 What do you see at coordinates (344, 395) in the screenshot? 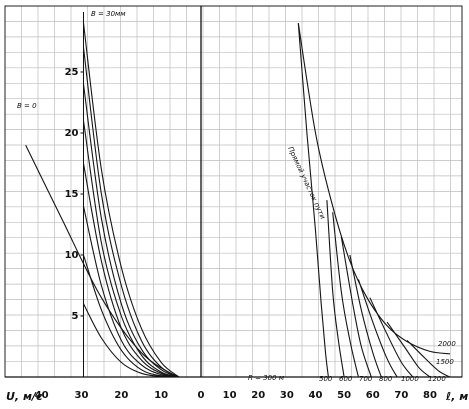
I see `x-tick-right: 50` at bounding box center [344, 395].